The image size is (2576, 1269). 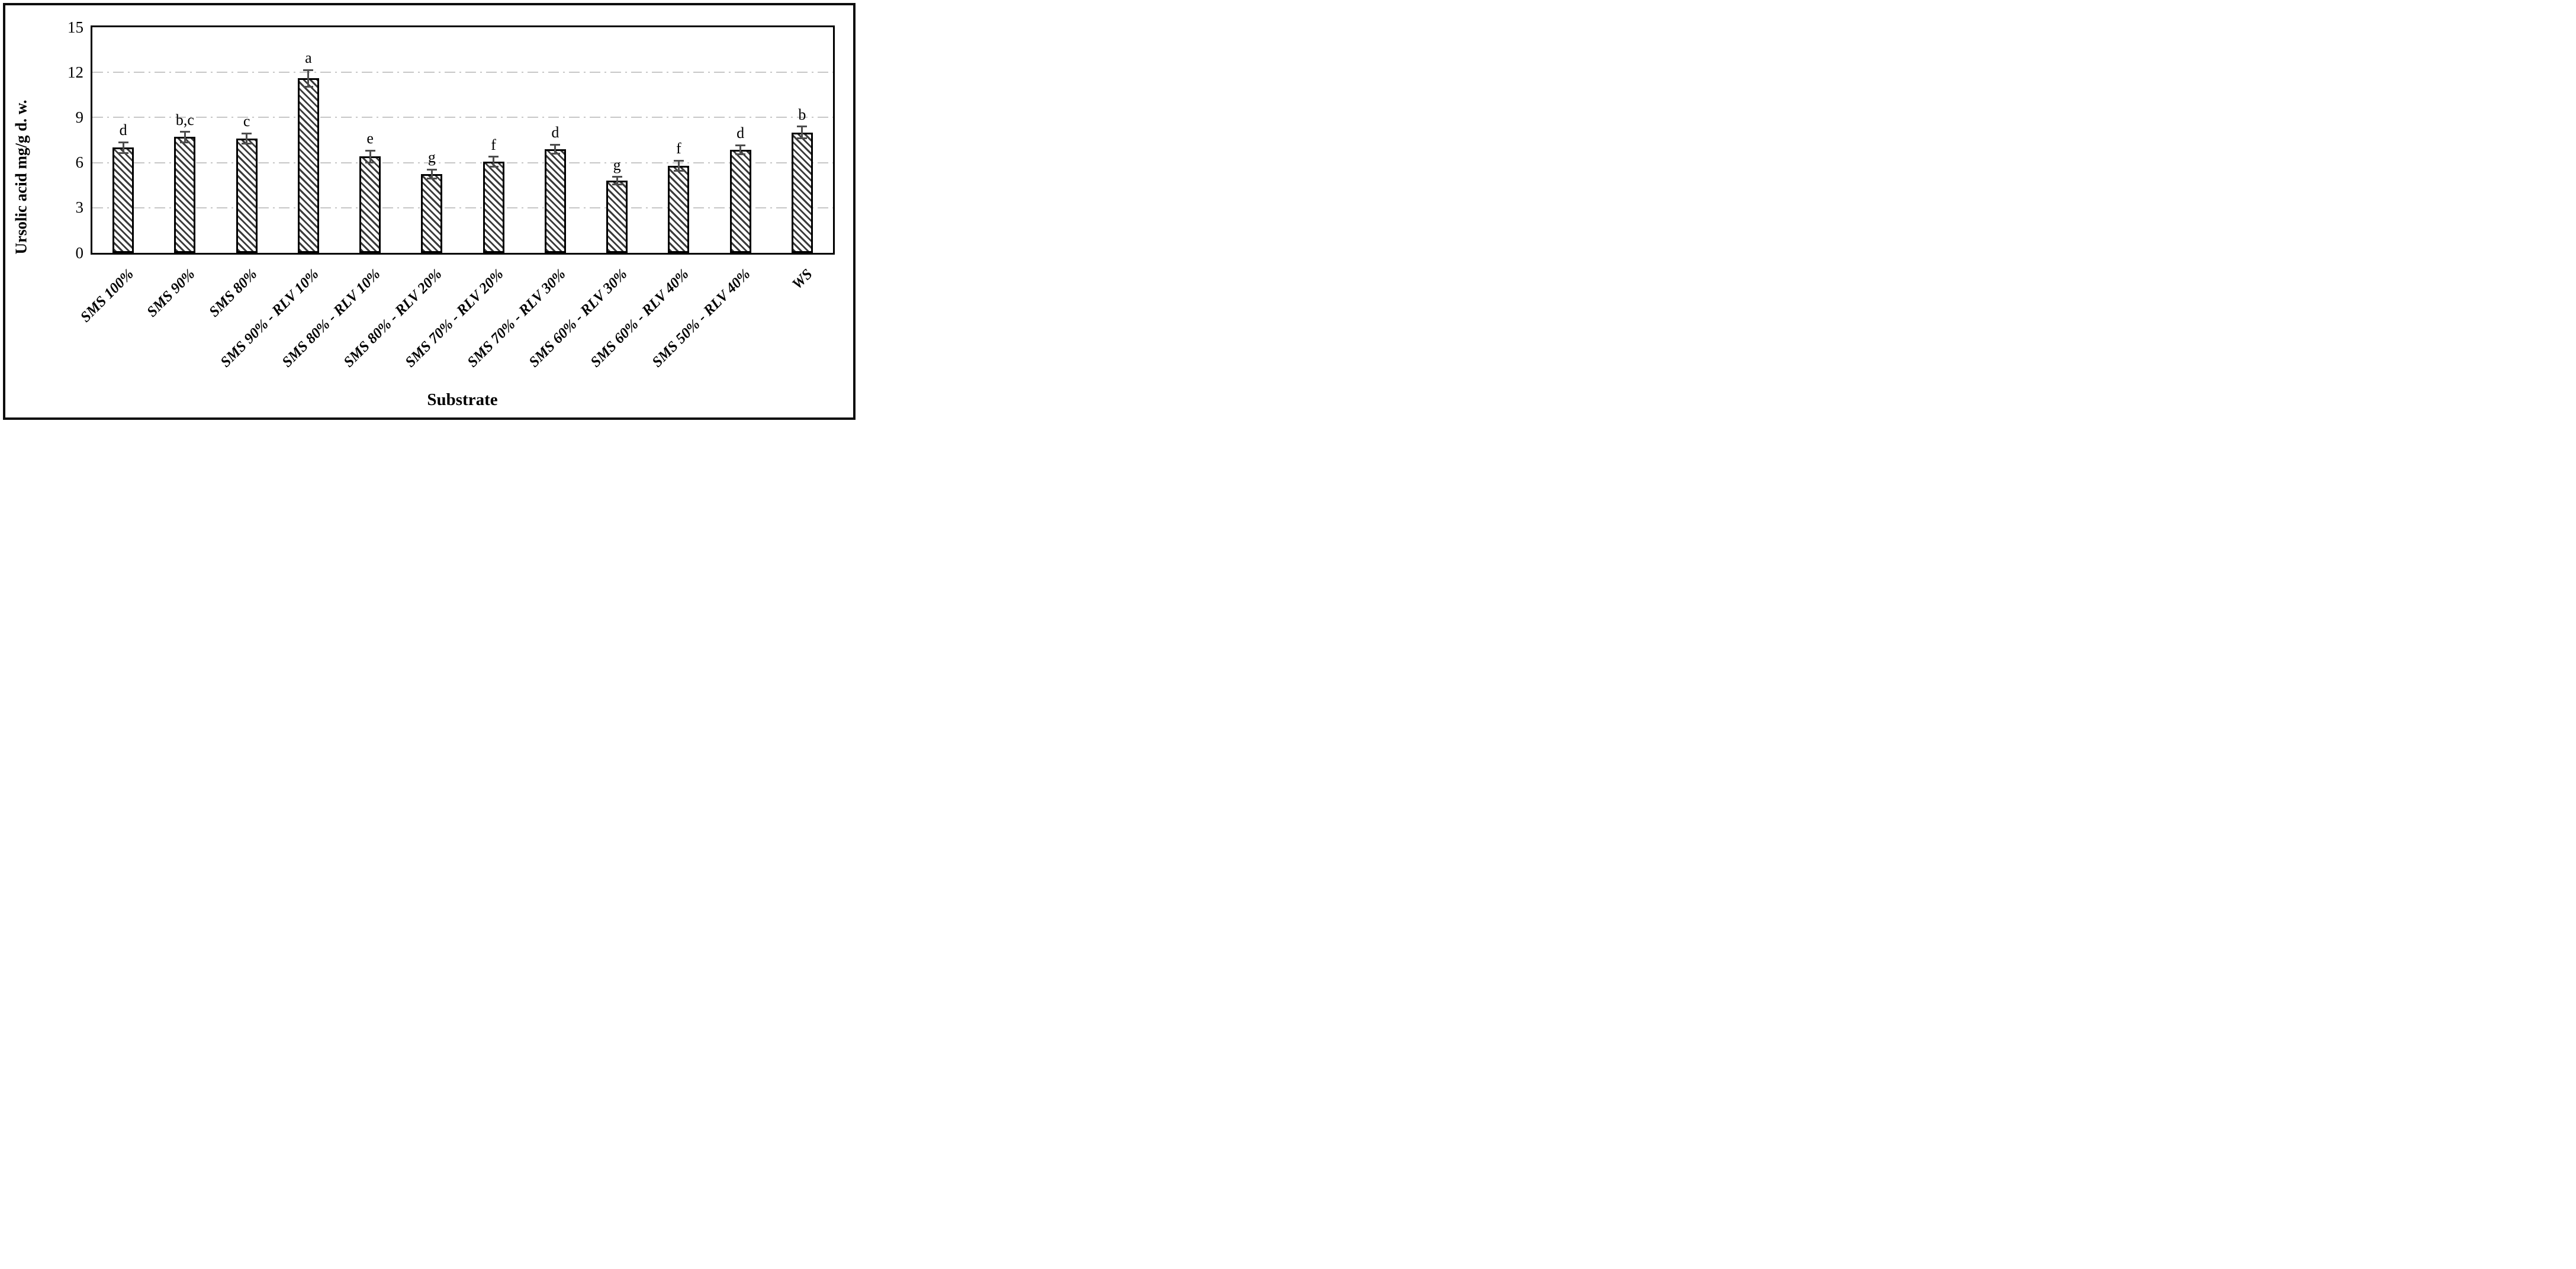 I want to click on plot-area: d b,c c a e g f d g f d b, so click(x=463, y=140).